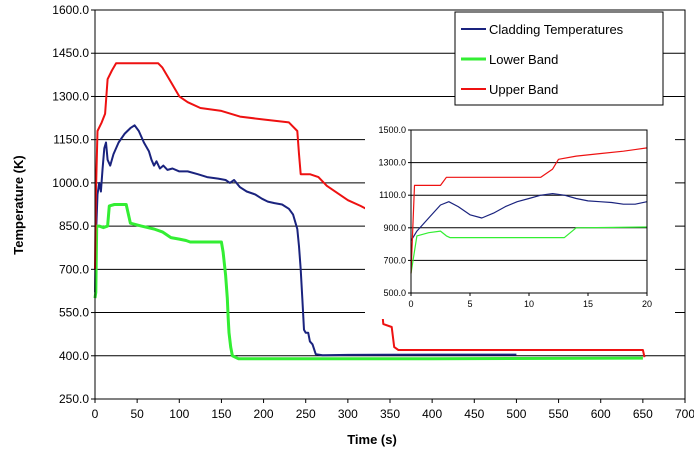 The width and height of the screenshot is (694, 455). What do you see at coordinates (348, 414) in the screenshot?
I see `main-x-tick-label: 300` at bounding box center [348, 414].